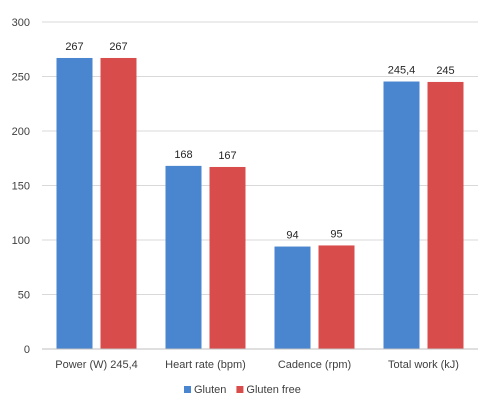  Describe the element at coordinates (227, 156) in the screenshot. I see `data-label: 167` at that location.